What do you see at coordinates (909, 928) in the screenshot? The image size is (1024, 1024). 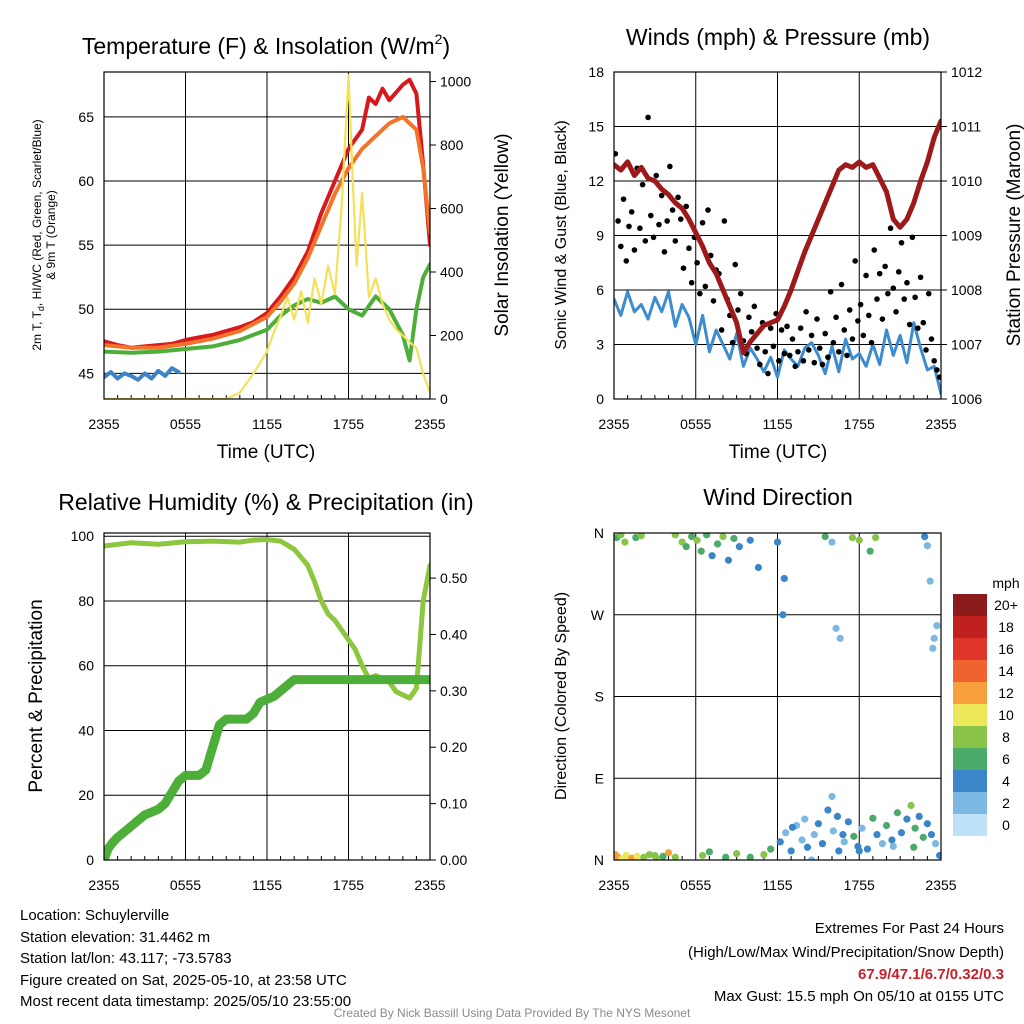 I see `extremes-title: Extremes For Past 24 Hours` at bounding box center [909, 928].